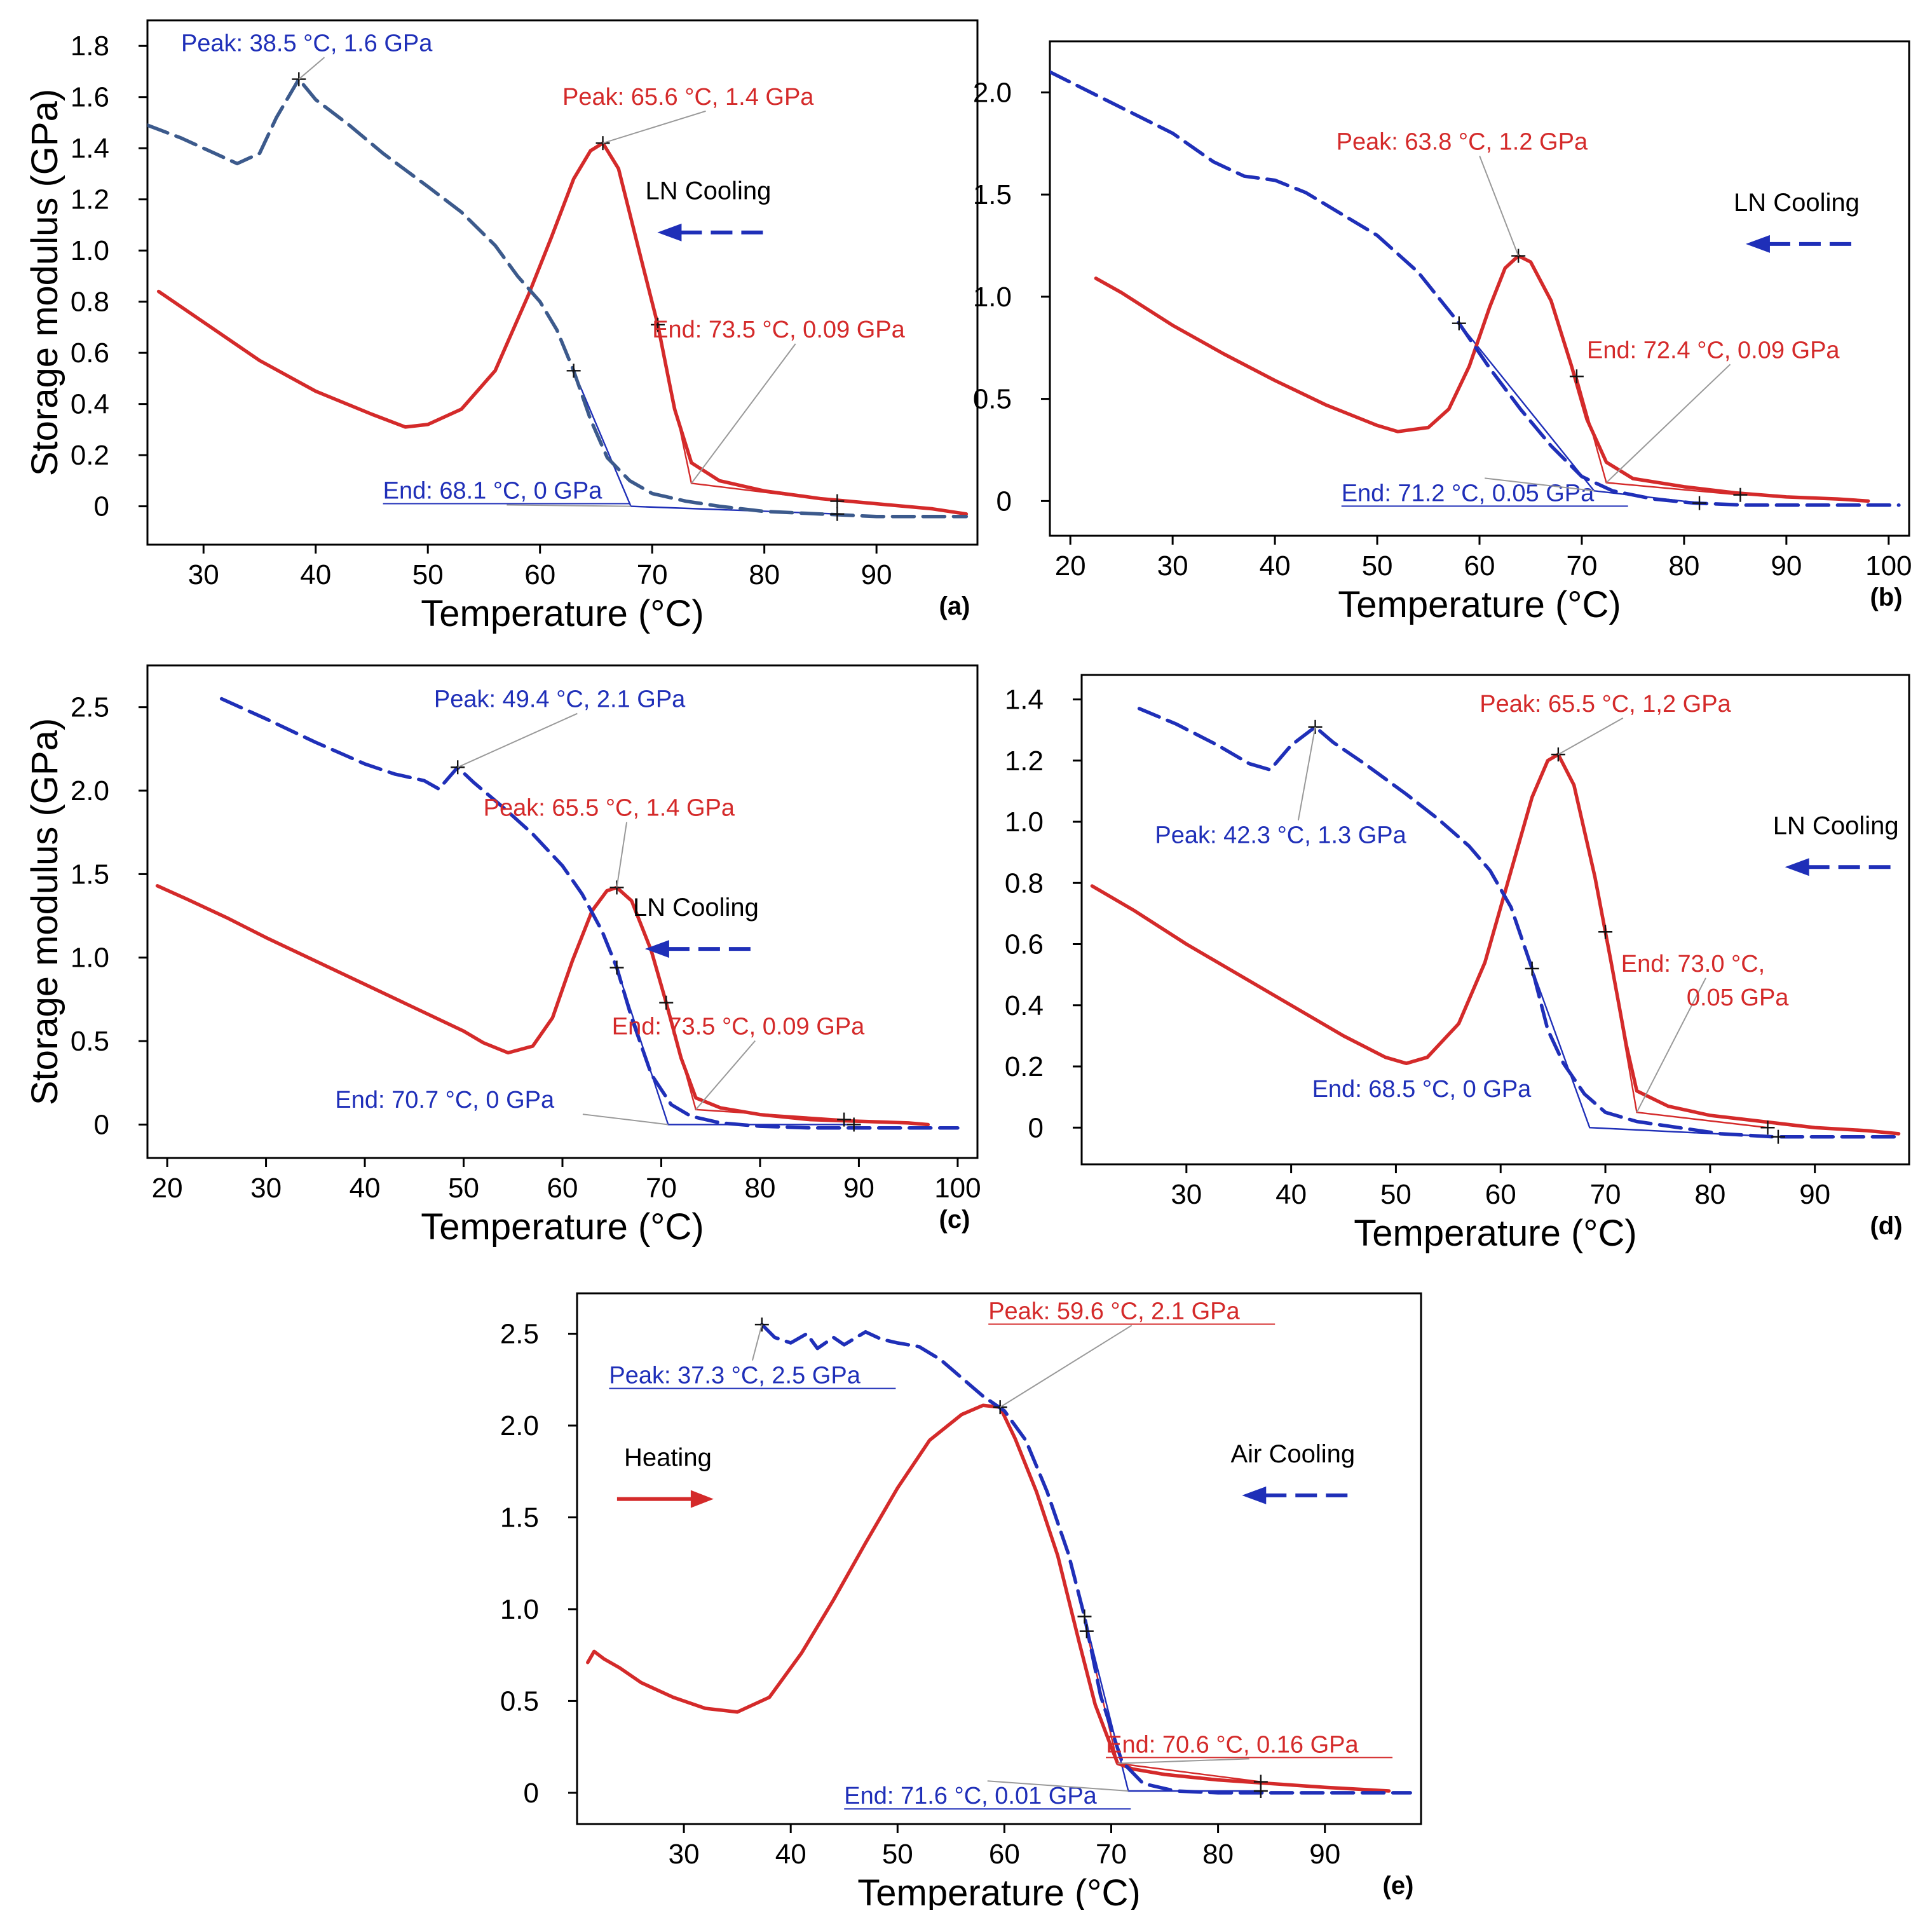 The width and height of the screenshot is (1932, 1913). I want to click on plot-data, so click(557, 914).